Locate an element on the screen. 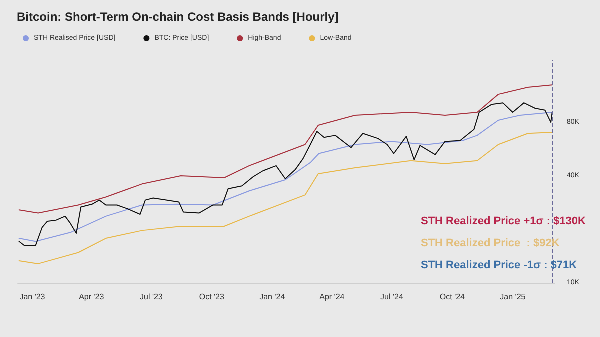 The height and width of the screenshot is (337, 600). annotation: STH Realized Price -1σ : $71K is located at coordinates (499, 266).